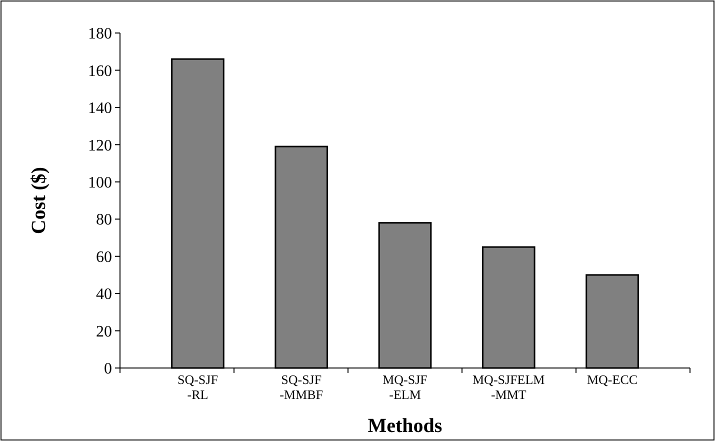 Image resolution: width=715 pixels, height=441 pixels. What do you see at coordinates (100, 145) in the screenshot?
I see `y-tick-label: 120` at bounding box center [100, 145].